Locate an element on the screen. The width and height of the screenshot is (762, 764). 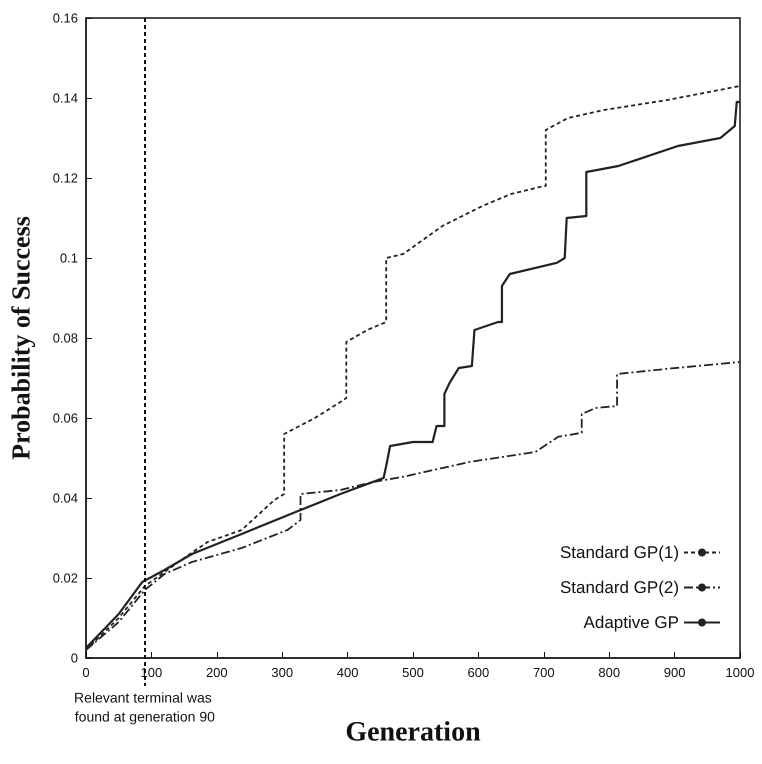
x-tick-label: 900 is located at coordinates (675, 672).